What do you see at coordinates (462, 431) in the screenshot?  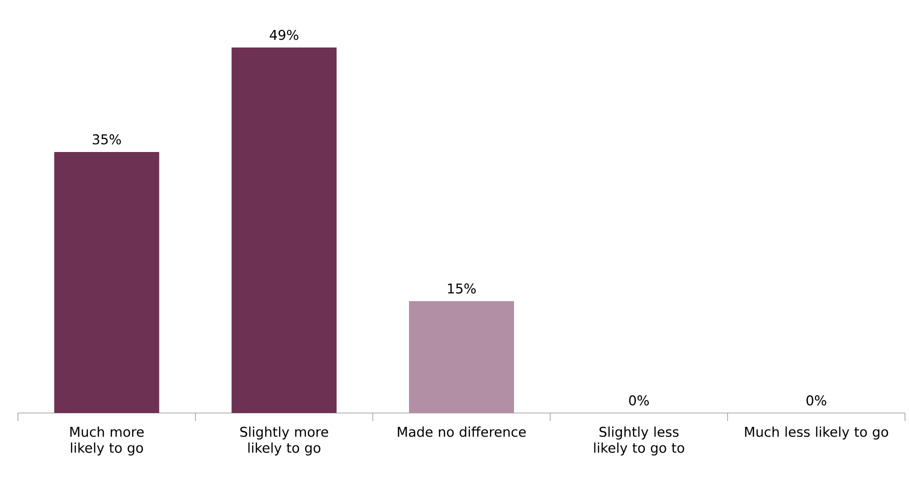 I see `x-tick-label: Made no difference` at bounding box center [462, 431].